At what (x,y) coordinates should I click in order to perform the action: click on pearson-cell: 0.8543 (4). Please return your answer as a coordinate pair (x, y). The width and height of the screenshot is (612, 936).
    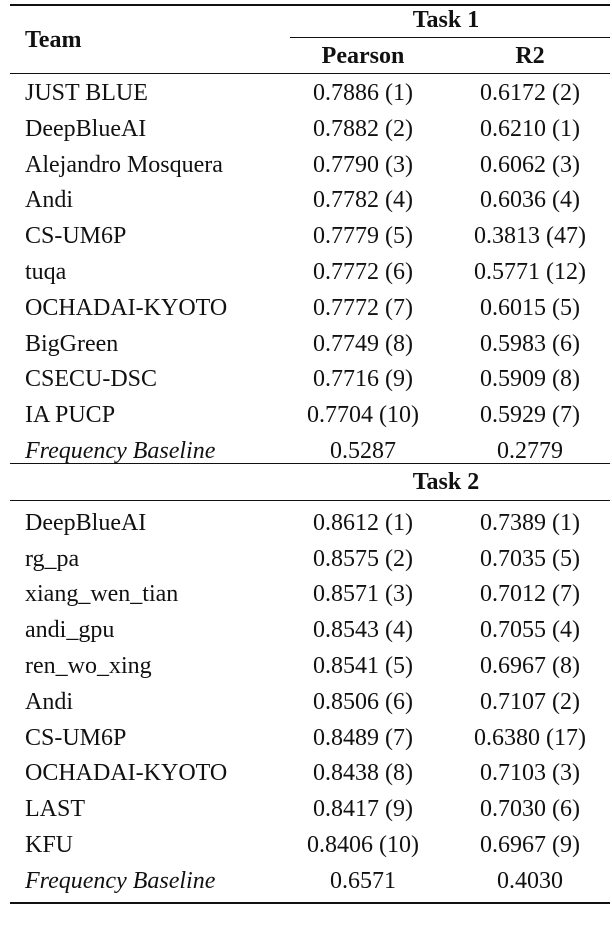
    Looking at the image, I should click on (363, 630).